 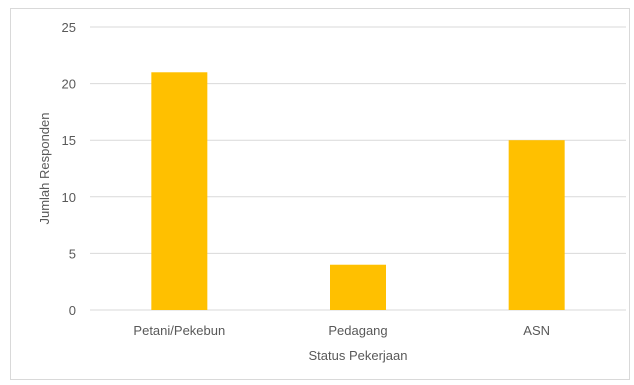 I want to click on y-axis-ticks: 0 5 10 15 20 25, so click(x=69, y=169).